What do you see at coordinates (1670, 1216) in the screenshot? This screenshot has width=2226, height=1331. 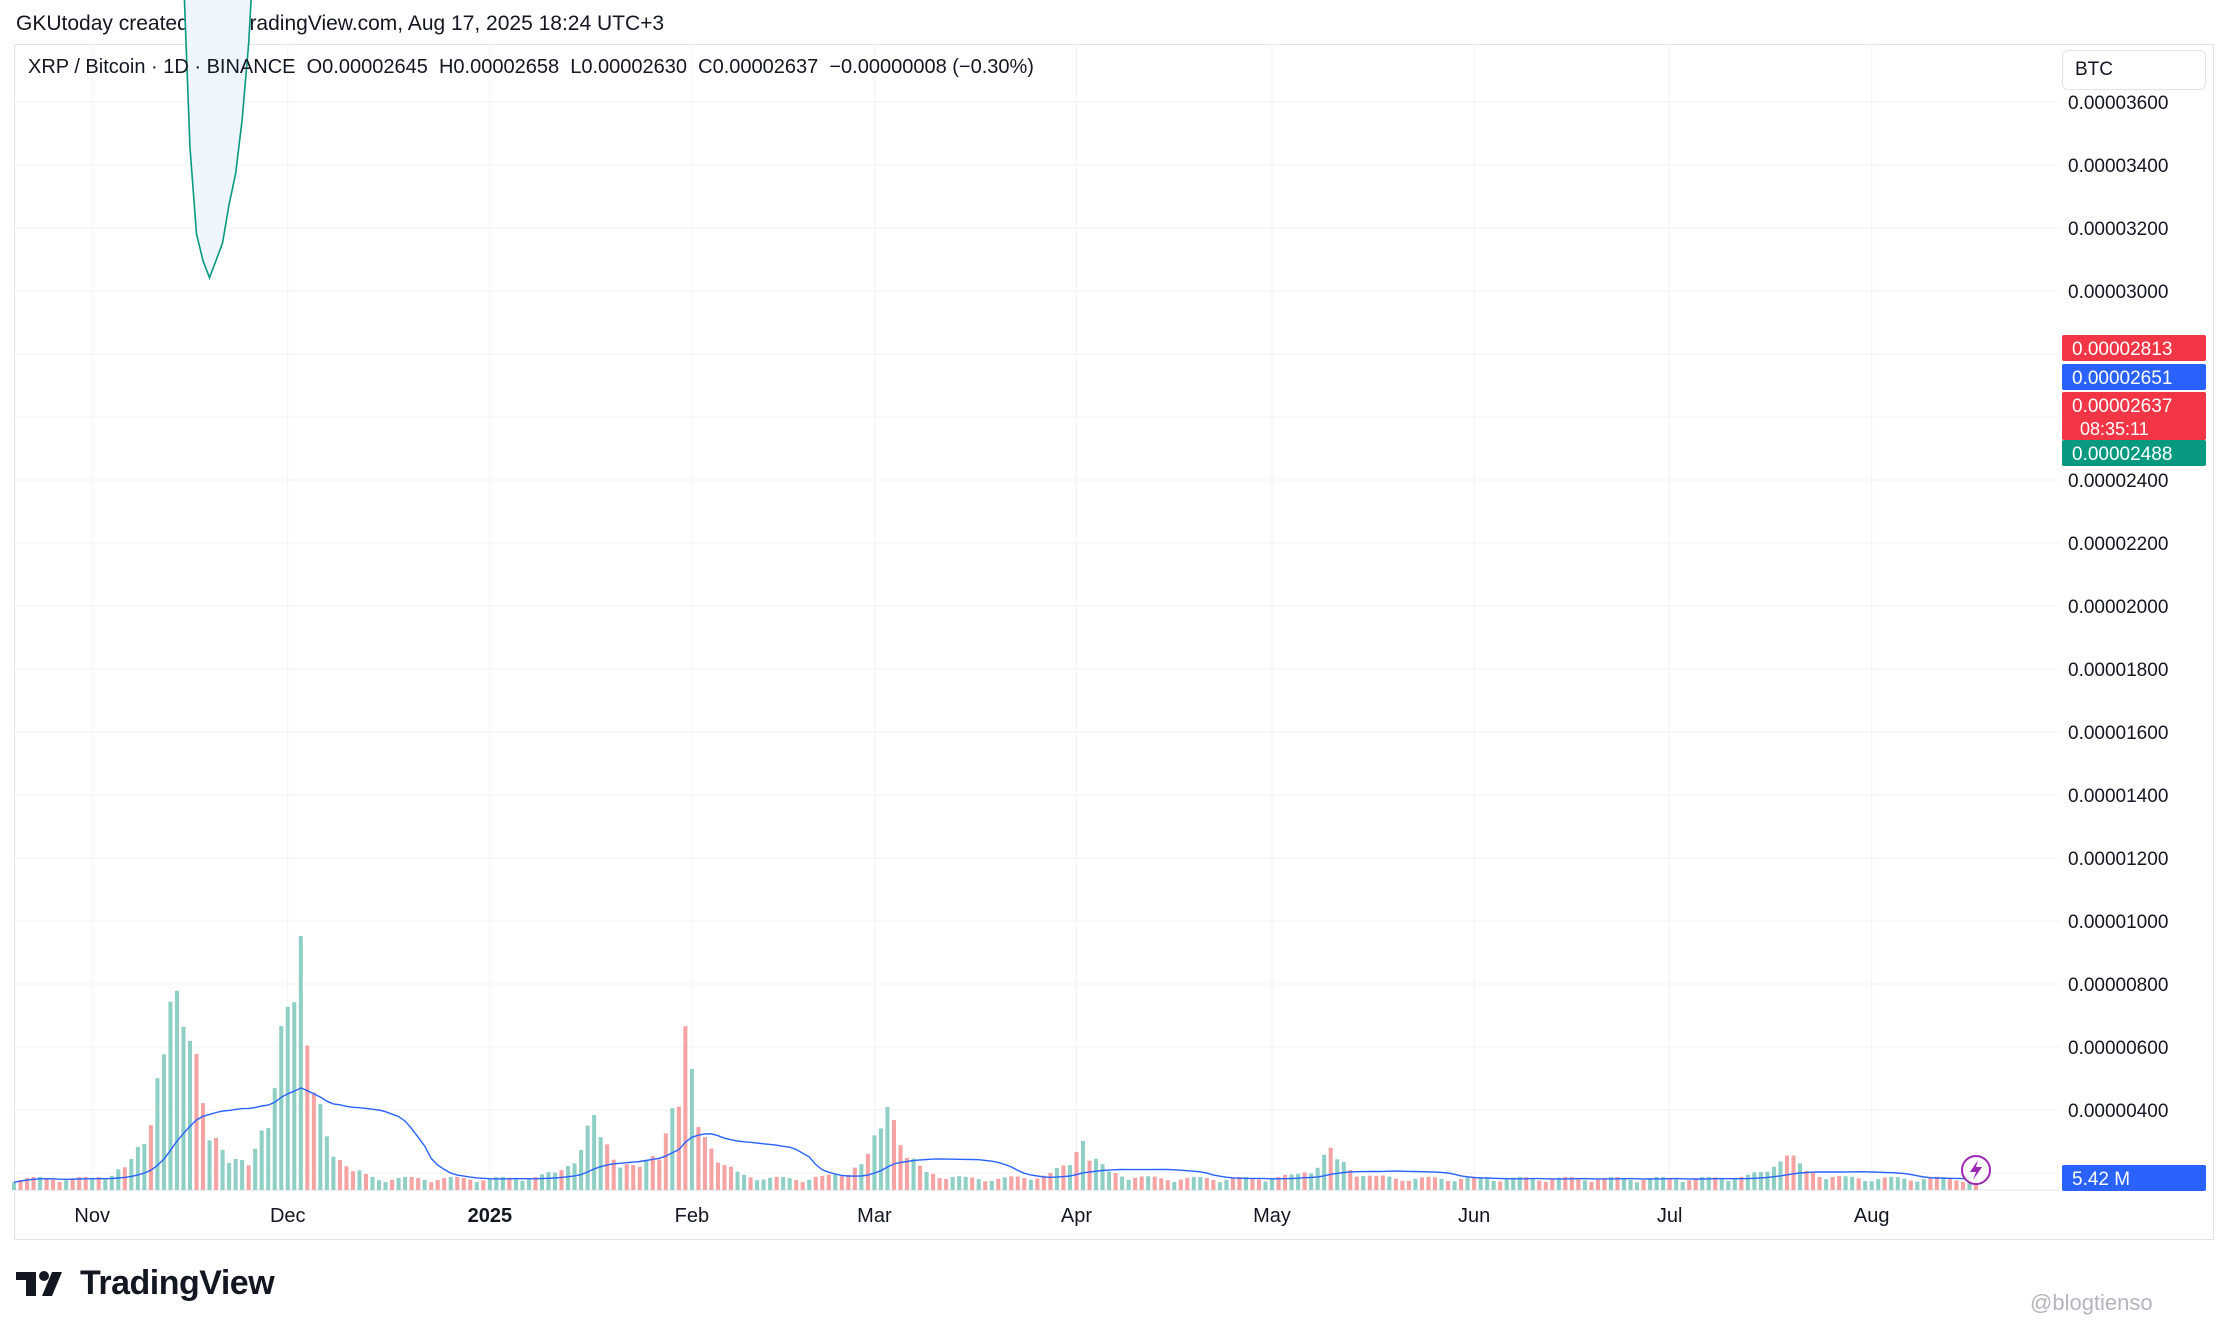 I see `time-tick-label: Jul` at bounding box center [1670, 1216].